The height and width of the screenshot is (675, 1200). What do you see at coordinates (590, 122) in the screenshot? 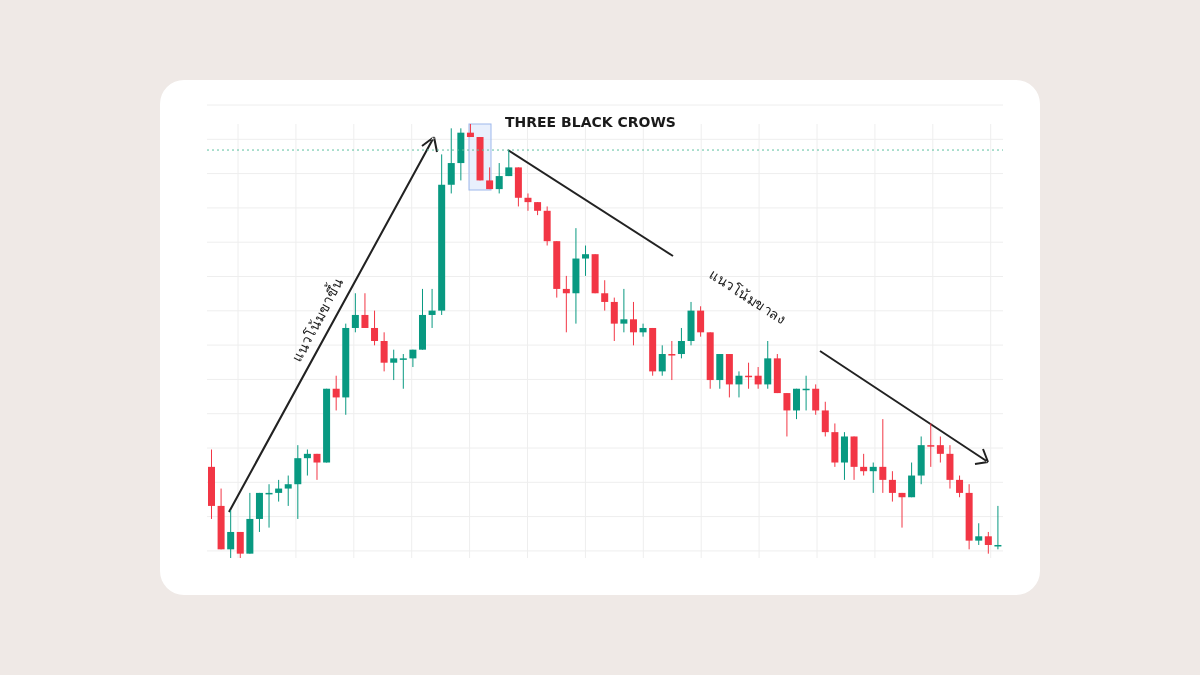
I see `annotation: THREE BLACK CROWS` at bounding box center [590, 122].